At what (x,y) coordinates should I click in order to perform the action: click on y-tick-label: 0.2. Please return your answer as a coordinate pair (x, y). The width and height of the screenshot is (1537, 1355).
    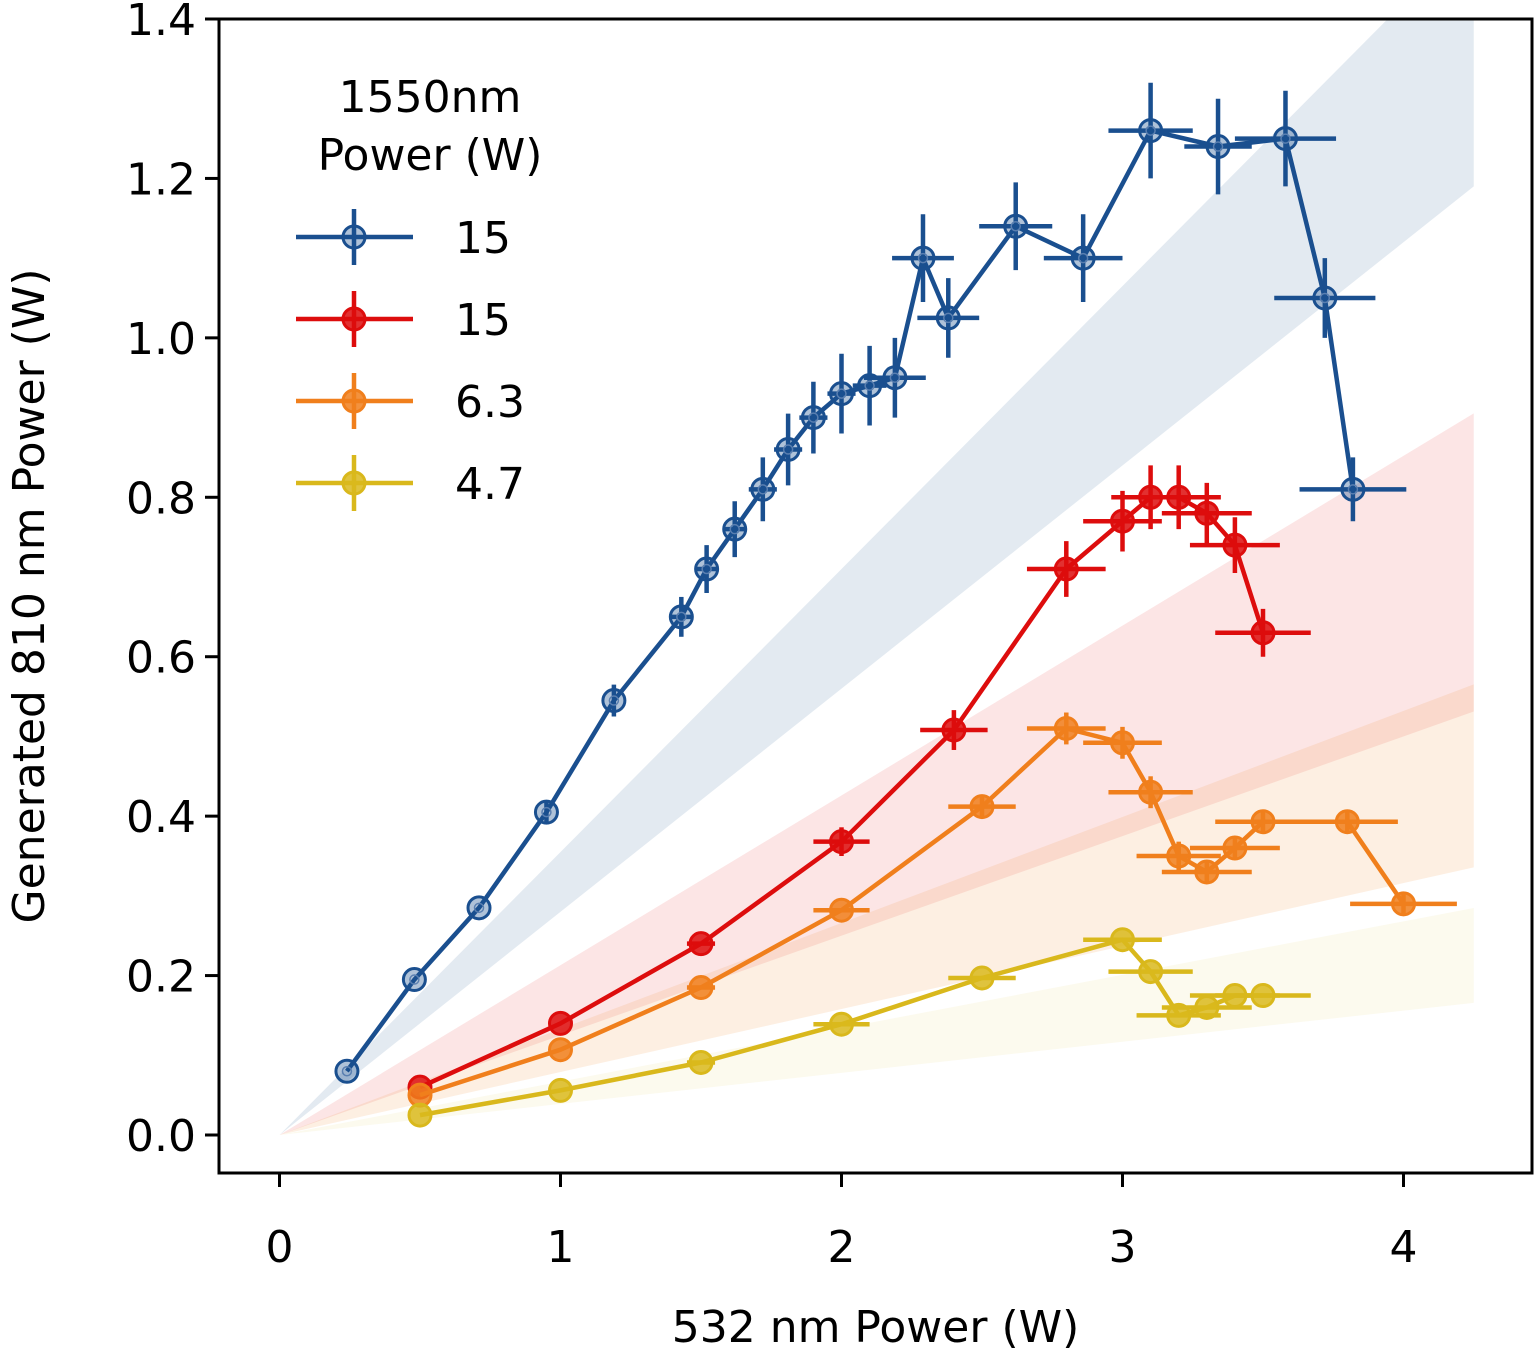
    Looking at the image, I should click on (161, 977).